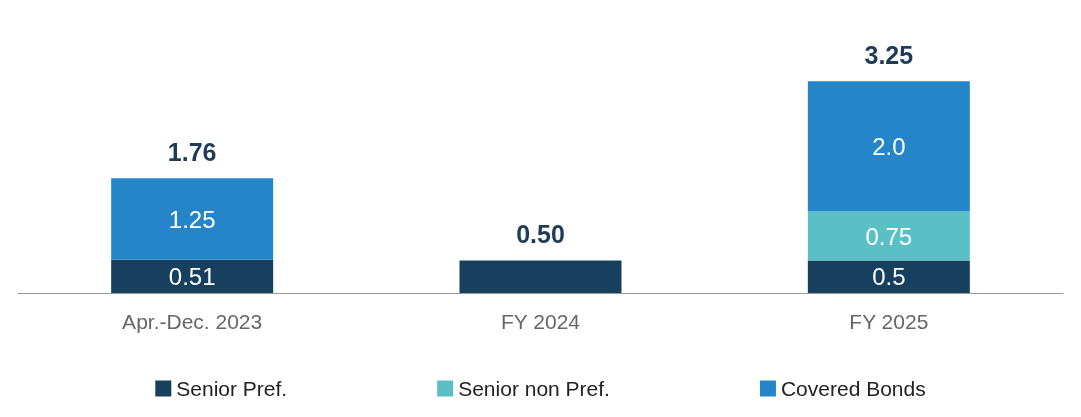  Describe the element at coordinates (889, 321) in the screenshot. I see `x-tick-label: FY 2025` at that location.